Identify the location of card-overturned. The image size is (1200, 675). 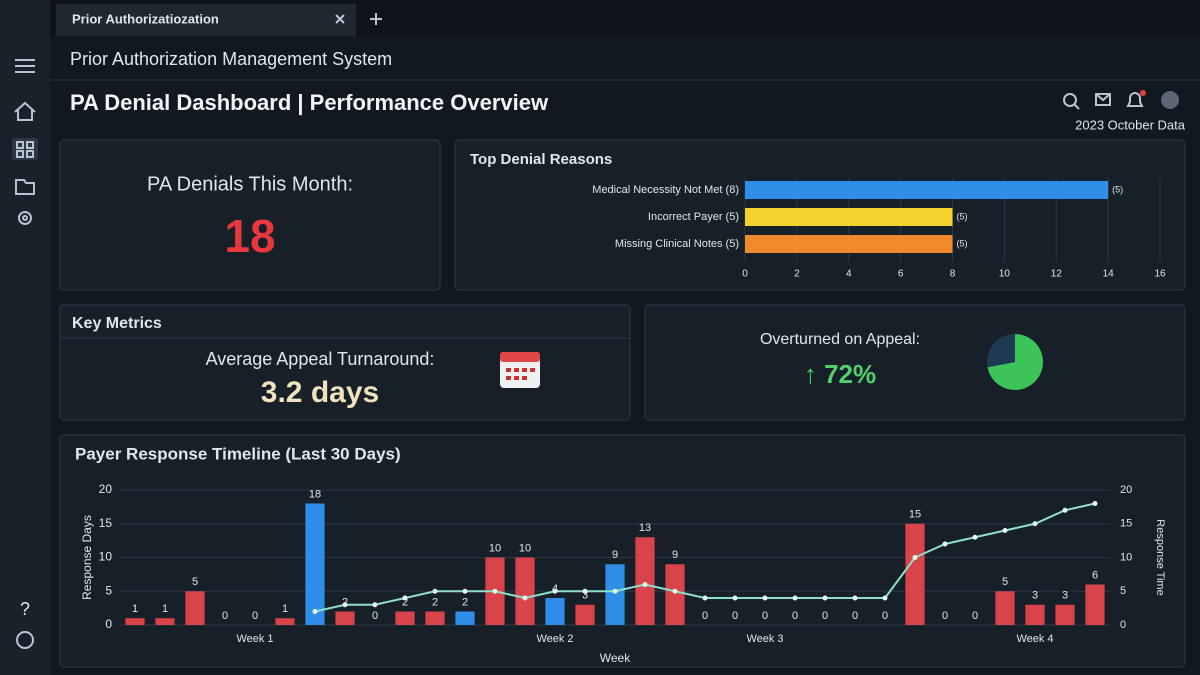
(915, 362).